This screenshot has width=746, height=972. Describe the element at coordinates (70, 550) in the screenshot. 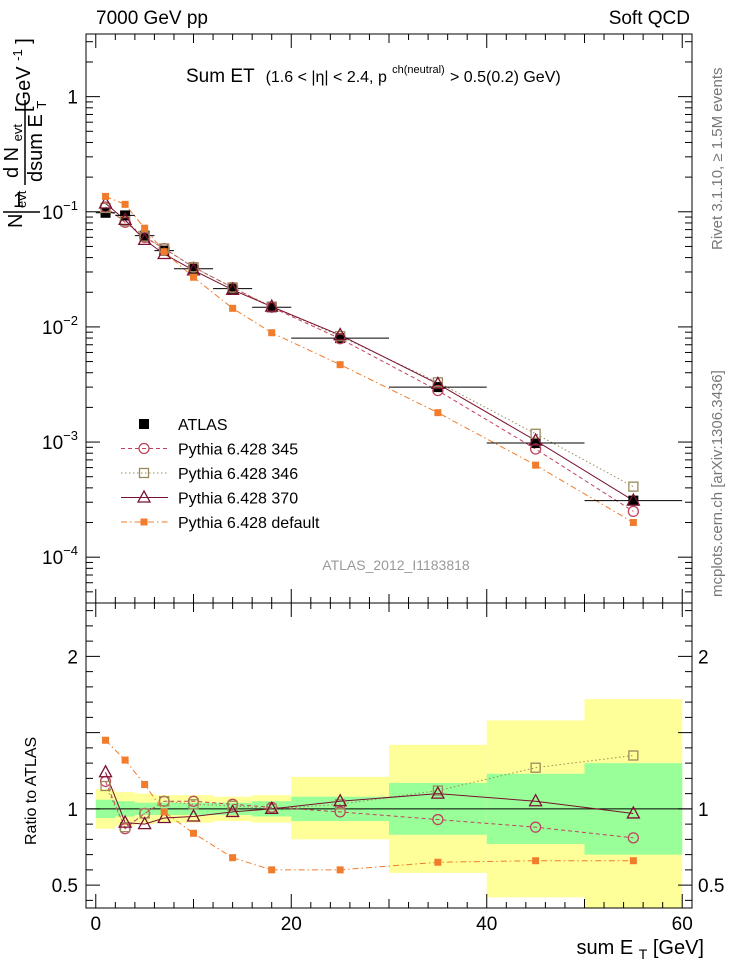

I see `y-tick-exp: −4` at that location.